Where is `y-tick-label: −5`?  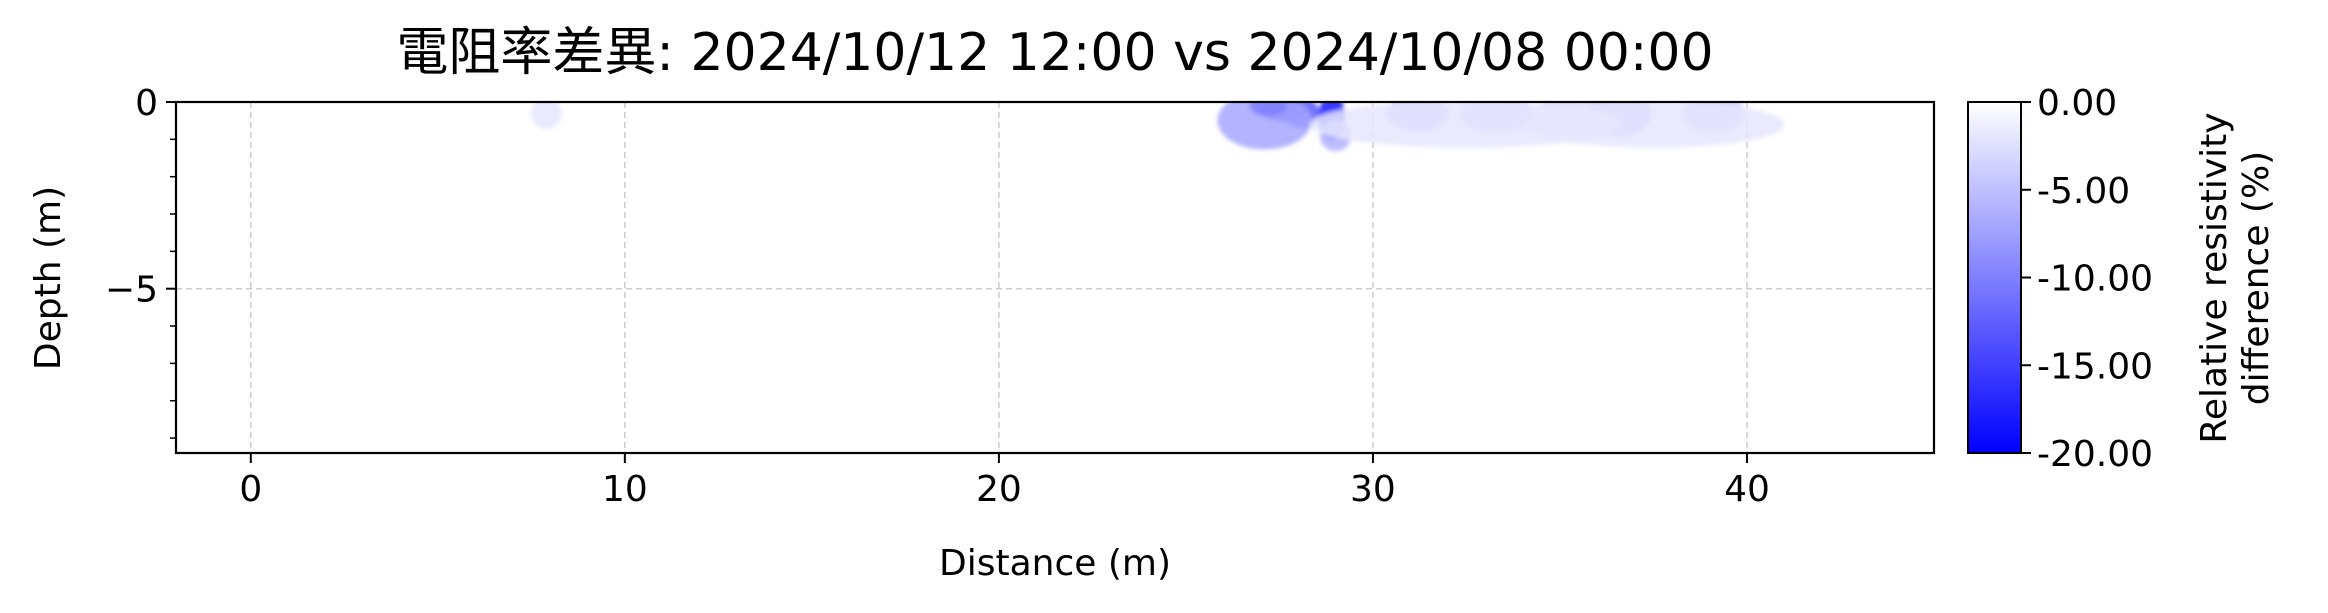 y-tick-label: −5 is located at coordinates (131, 290).